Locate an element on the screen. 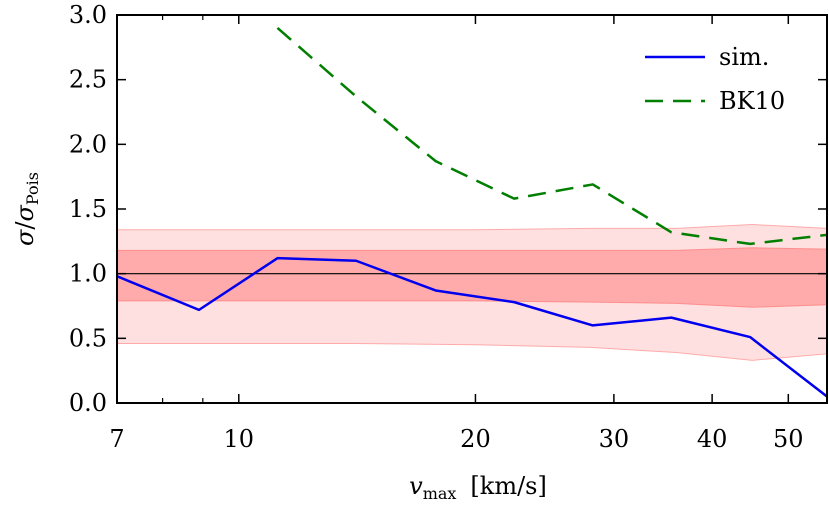 The image size is (829, 506). x-axis-sub: max is located at coordinates (440, 493).